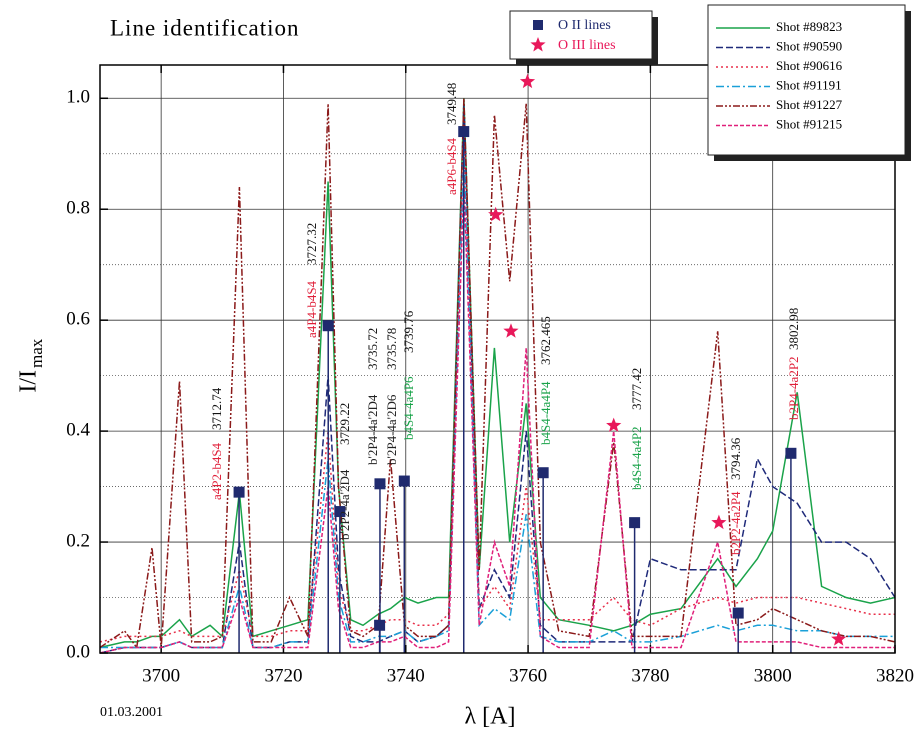 Image resolution: width=924 pixels, height=736 pixels. I want to click on x-tick-label: 3740, so click(406, 675).